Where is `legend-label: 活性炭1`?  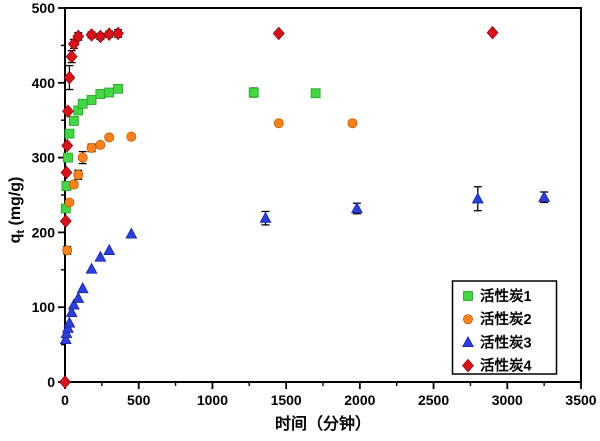
legend-label: 活性炭1 is located at coordinates (506, 296).